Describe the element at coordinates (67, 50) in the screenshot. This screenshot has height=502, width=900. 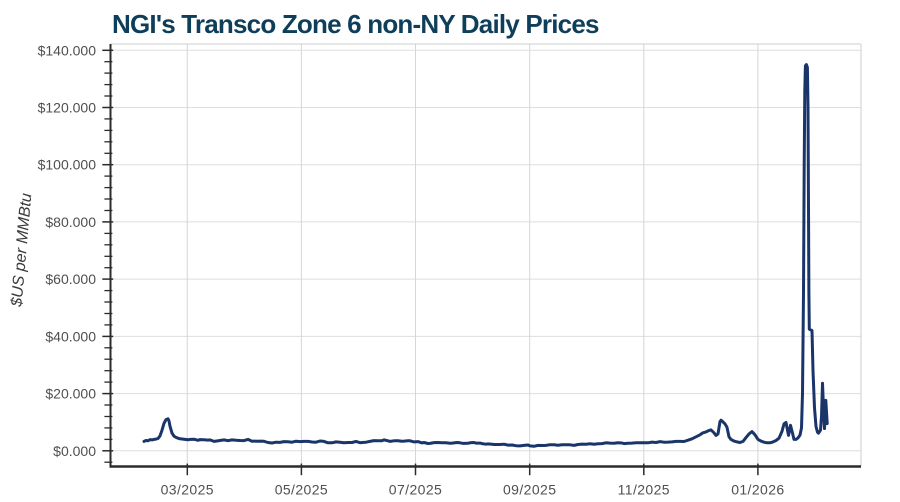
I see `svg-text: $140.000` at that location.